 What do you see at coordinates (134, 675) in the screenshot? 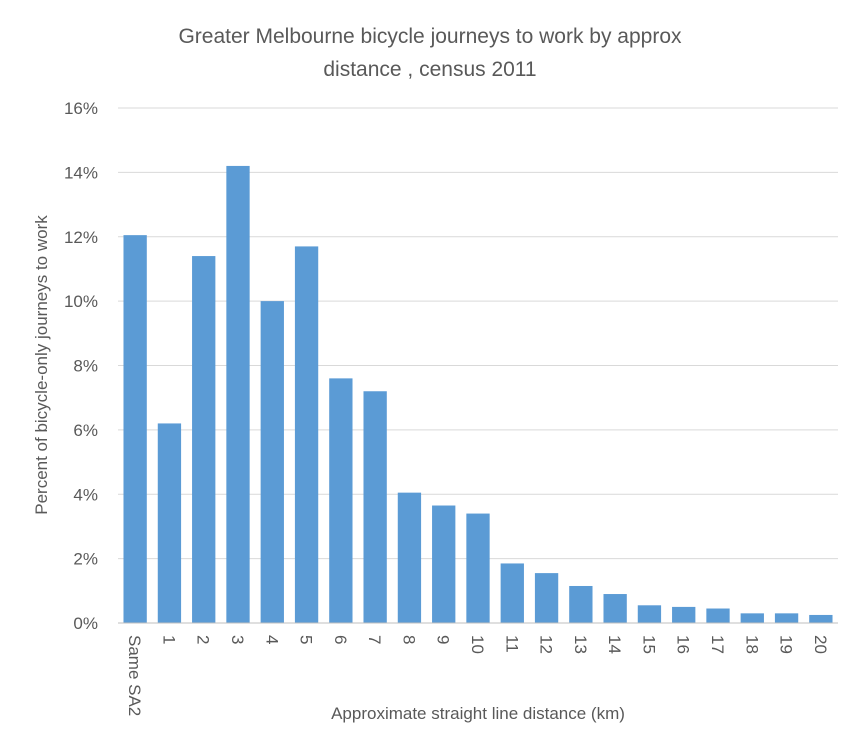
I see `x-tick-label: Same SA2` at bounding box center [134, 675].